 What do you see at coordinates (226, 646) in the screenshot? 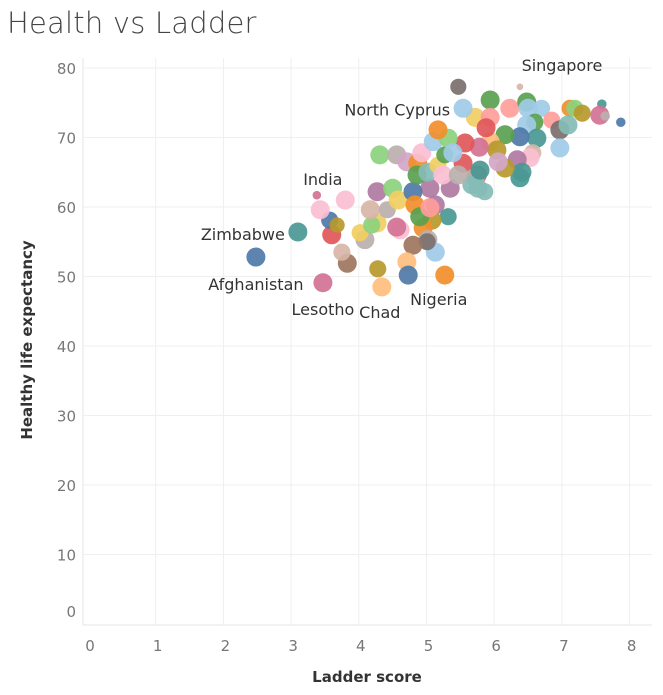
I see `x-tick-label: 2` at bounding box center [226, 646].